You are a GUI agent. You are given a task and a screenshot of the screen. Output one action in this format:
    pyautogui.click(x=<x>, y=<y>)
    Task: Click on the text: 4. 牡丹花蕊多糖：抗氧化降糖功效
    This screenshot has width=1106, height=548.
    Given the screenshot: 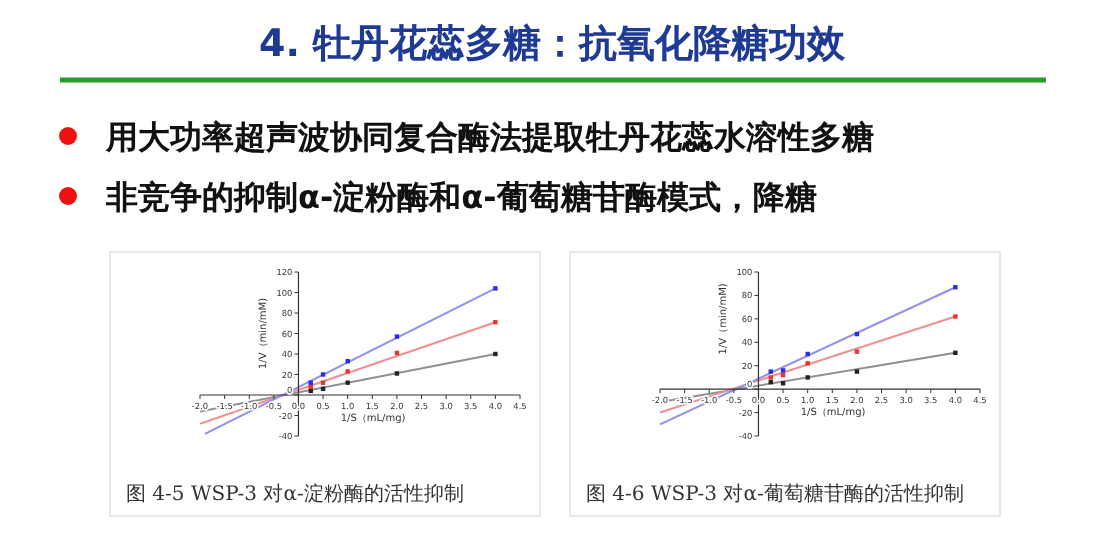 What is the action you would take?
    pyautogui.click(x=553, y=44)
    